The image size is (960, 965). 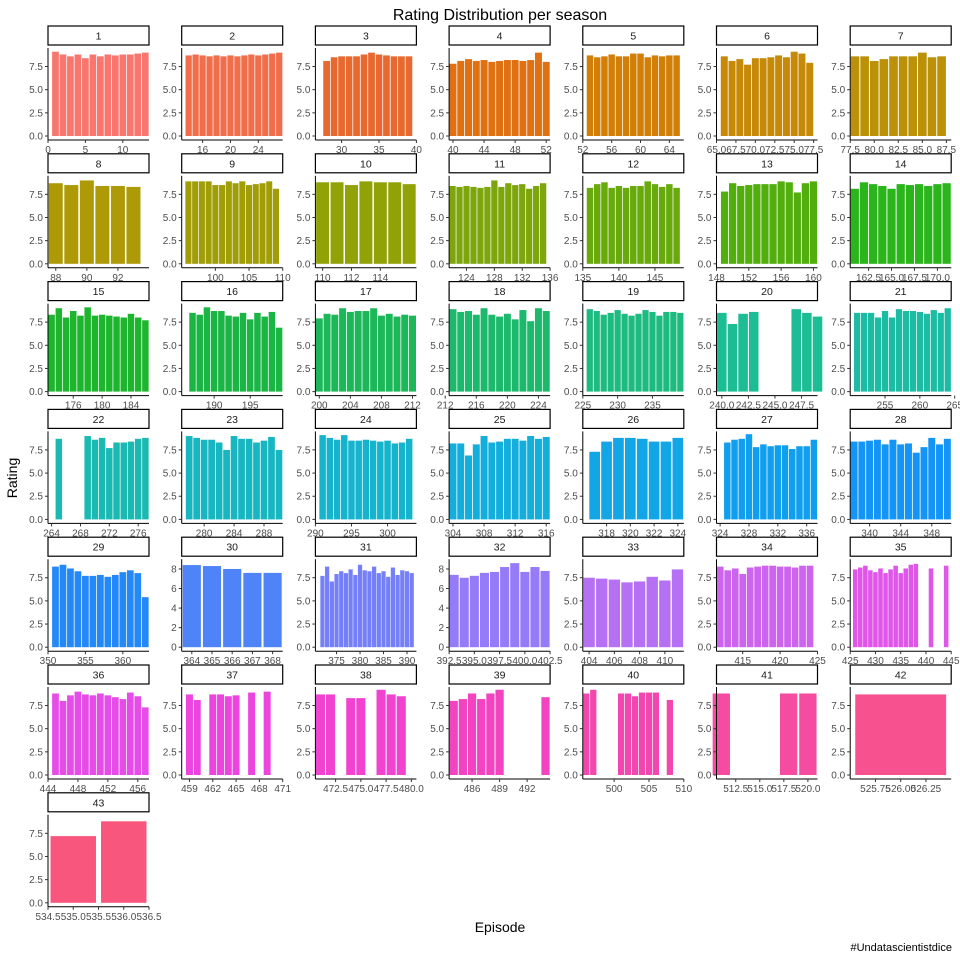 What do you see at coordinates (99, 676) in the screenshot?
I see `facet-strip-label: 36` at bounding box center [99, 676].